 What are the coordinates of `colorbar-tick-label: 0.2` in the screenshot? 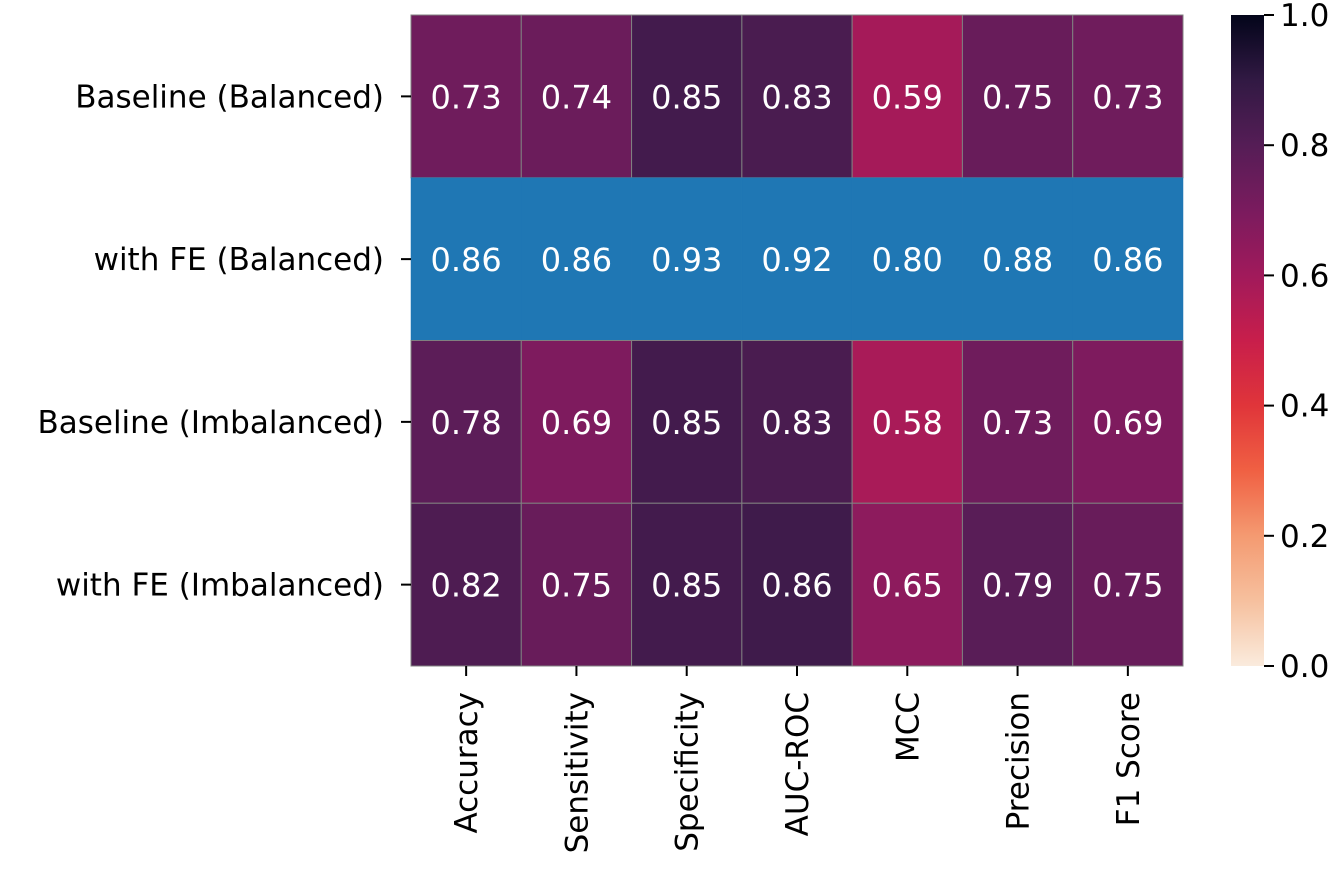 It's located at (1304, 537).